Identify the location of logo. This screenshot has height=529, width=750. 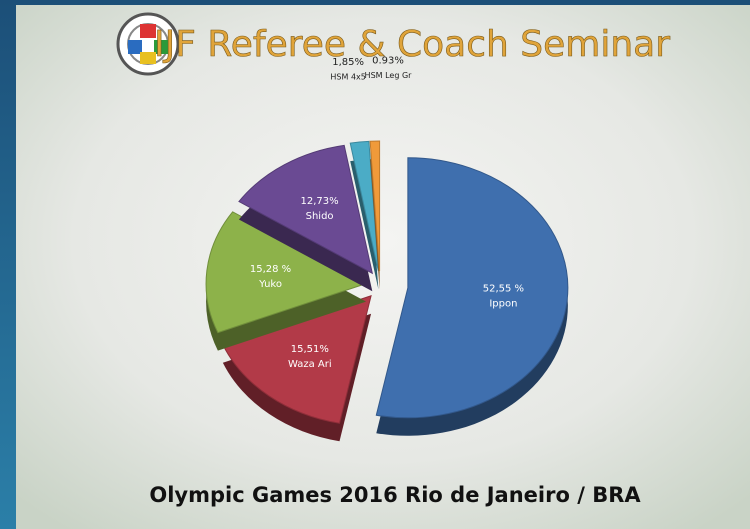
(148, 44).